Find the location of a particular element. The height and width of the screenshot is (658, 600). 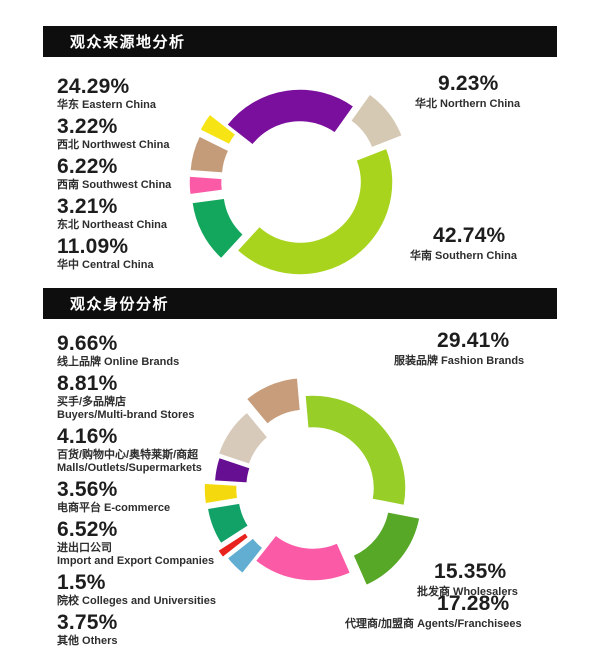

identity-pct-others: 3.75% is located at coordinates (87, 622).